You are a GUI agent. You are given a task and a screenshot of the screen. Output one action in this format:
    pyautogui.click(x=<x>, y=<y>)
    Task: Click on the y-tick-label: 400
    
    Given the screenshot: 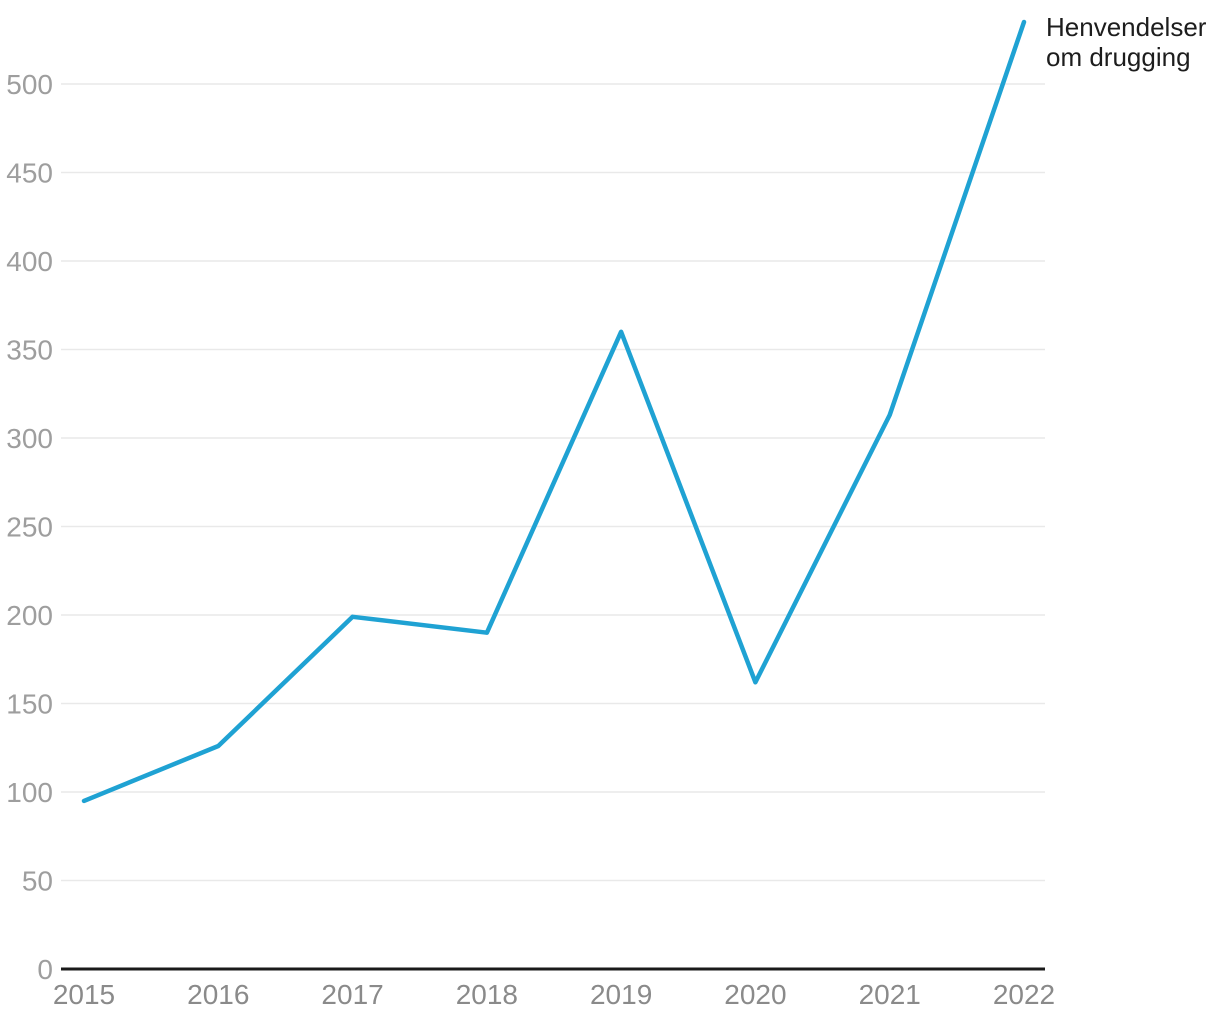 What is the action you would take?
    pyautogui.click(x=29, y=261)
    